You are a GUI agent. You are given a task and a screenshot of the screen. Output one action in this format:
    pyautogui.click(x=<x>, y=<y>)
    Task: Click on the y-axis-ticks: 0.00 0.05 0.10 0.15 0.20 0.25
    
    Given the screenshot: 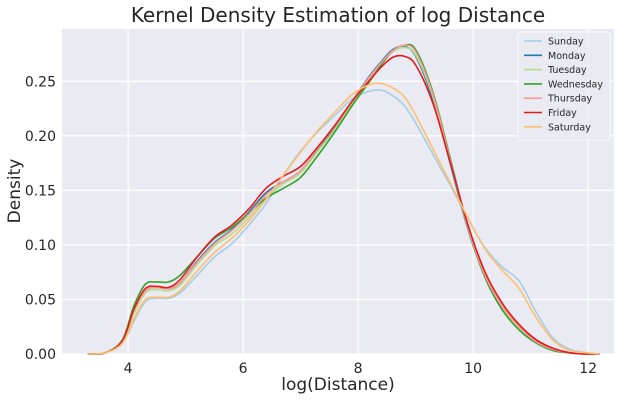 What is the action you would take?
    pyautogui.click(x=40, y=218)
    